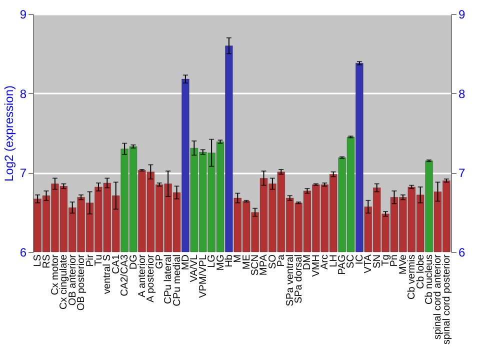 This screenshot has height=350, width=500. What do you see at coordinates (108, 274) in the screenshot?
I see `x-tick-label: ventral S` at bounding box center [108, 274].